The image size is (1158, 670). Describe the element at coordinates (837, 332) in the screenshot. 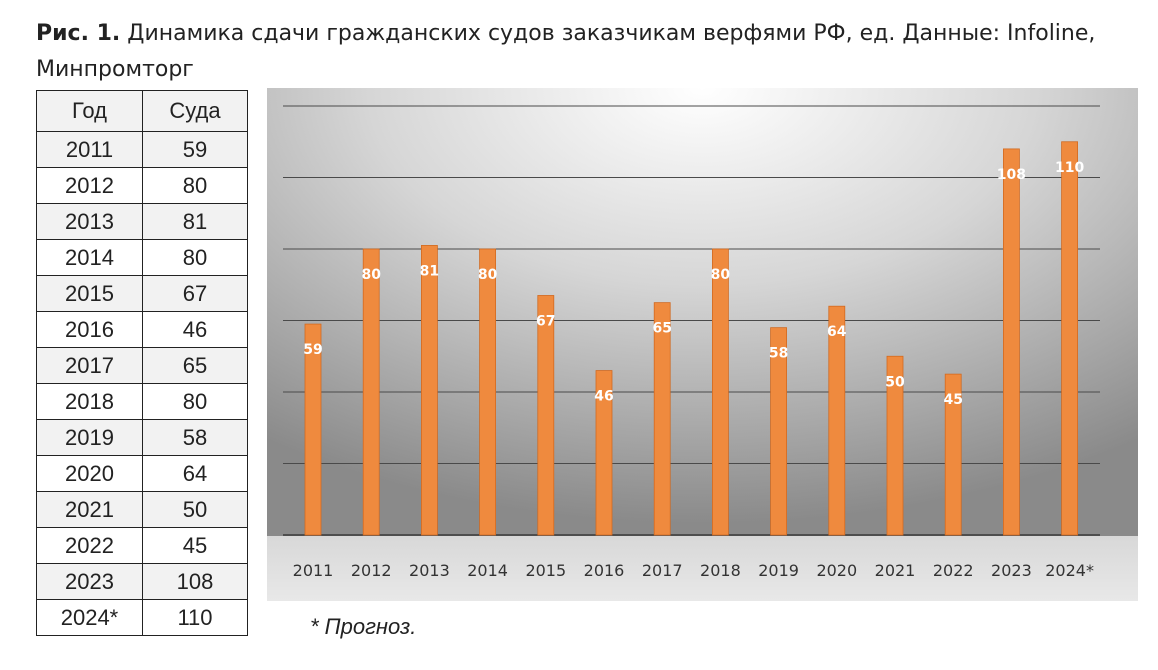

I see `data-label: 64` at that location.